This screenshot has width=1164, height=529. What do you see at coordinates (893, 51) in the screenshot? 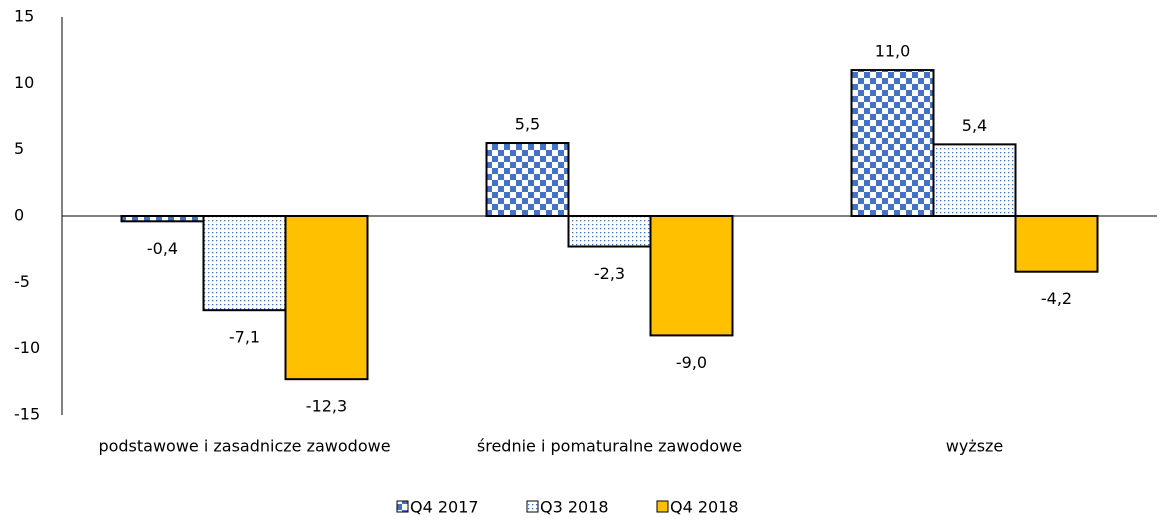
I see `value-label: 11,0` at bounding box center [893, 51].